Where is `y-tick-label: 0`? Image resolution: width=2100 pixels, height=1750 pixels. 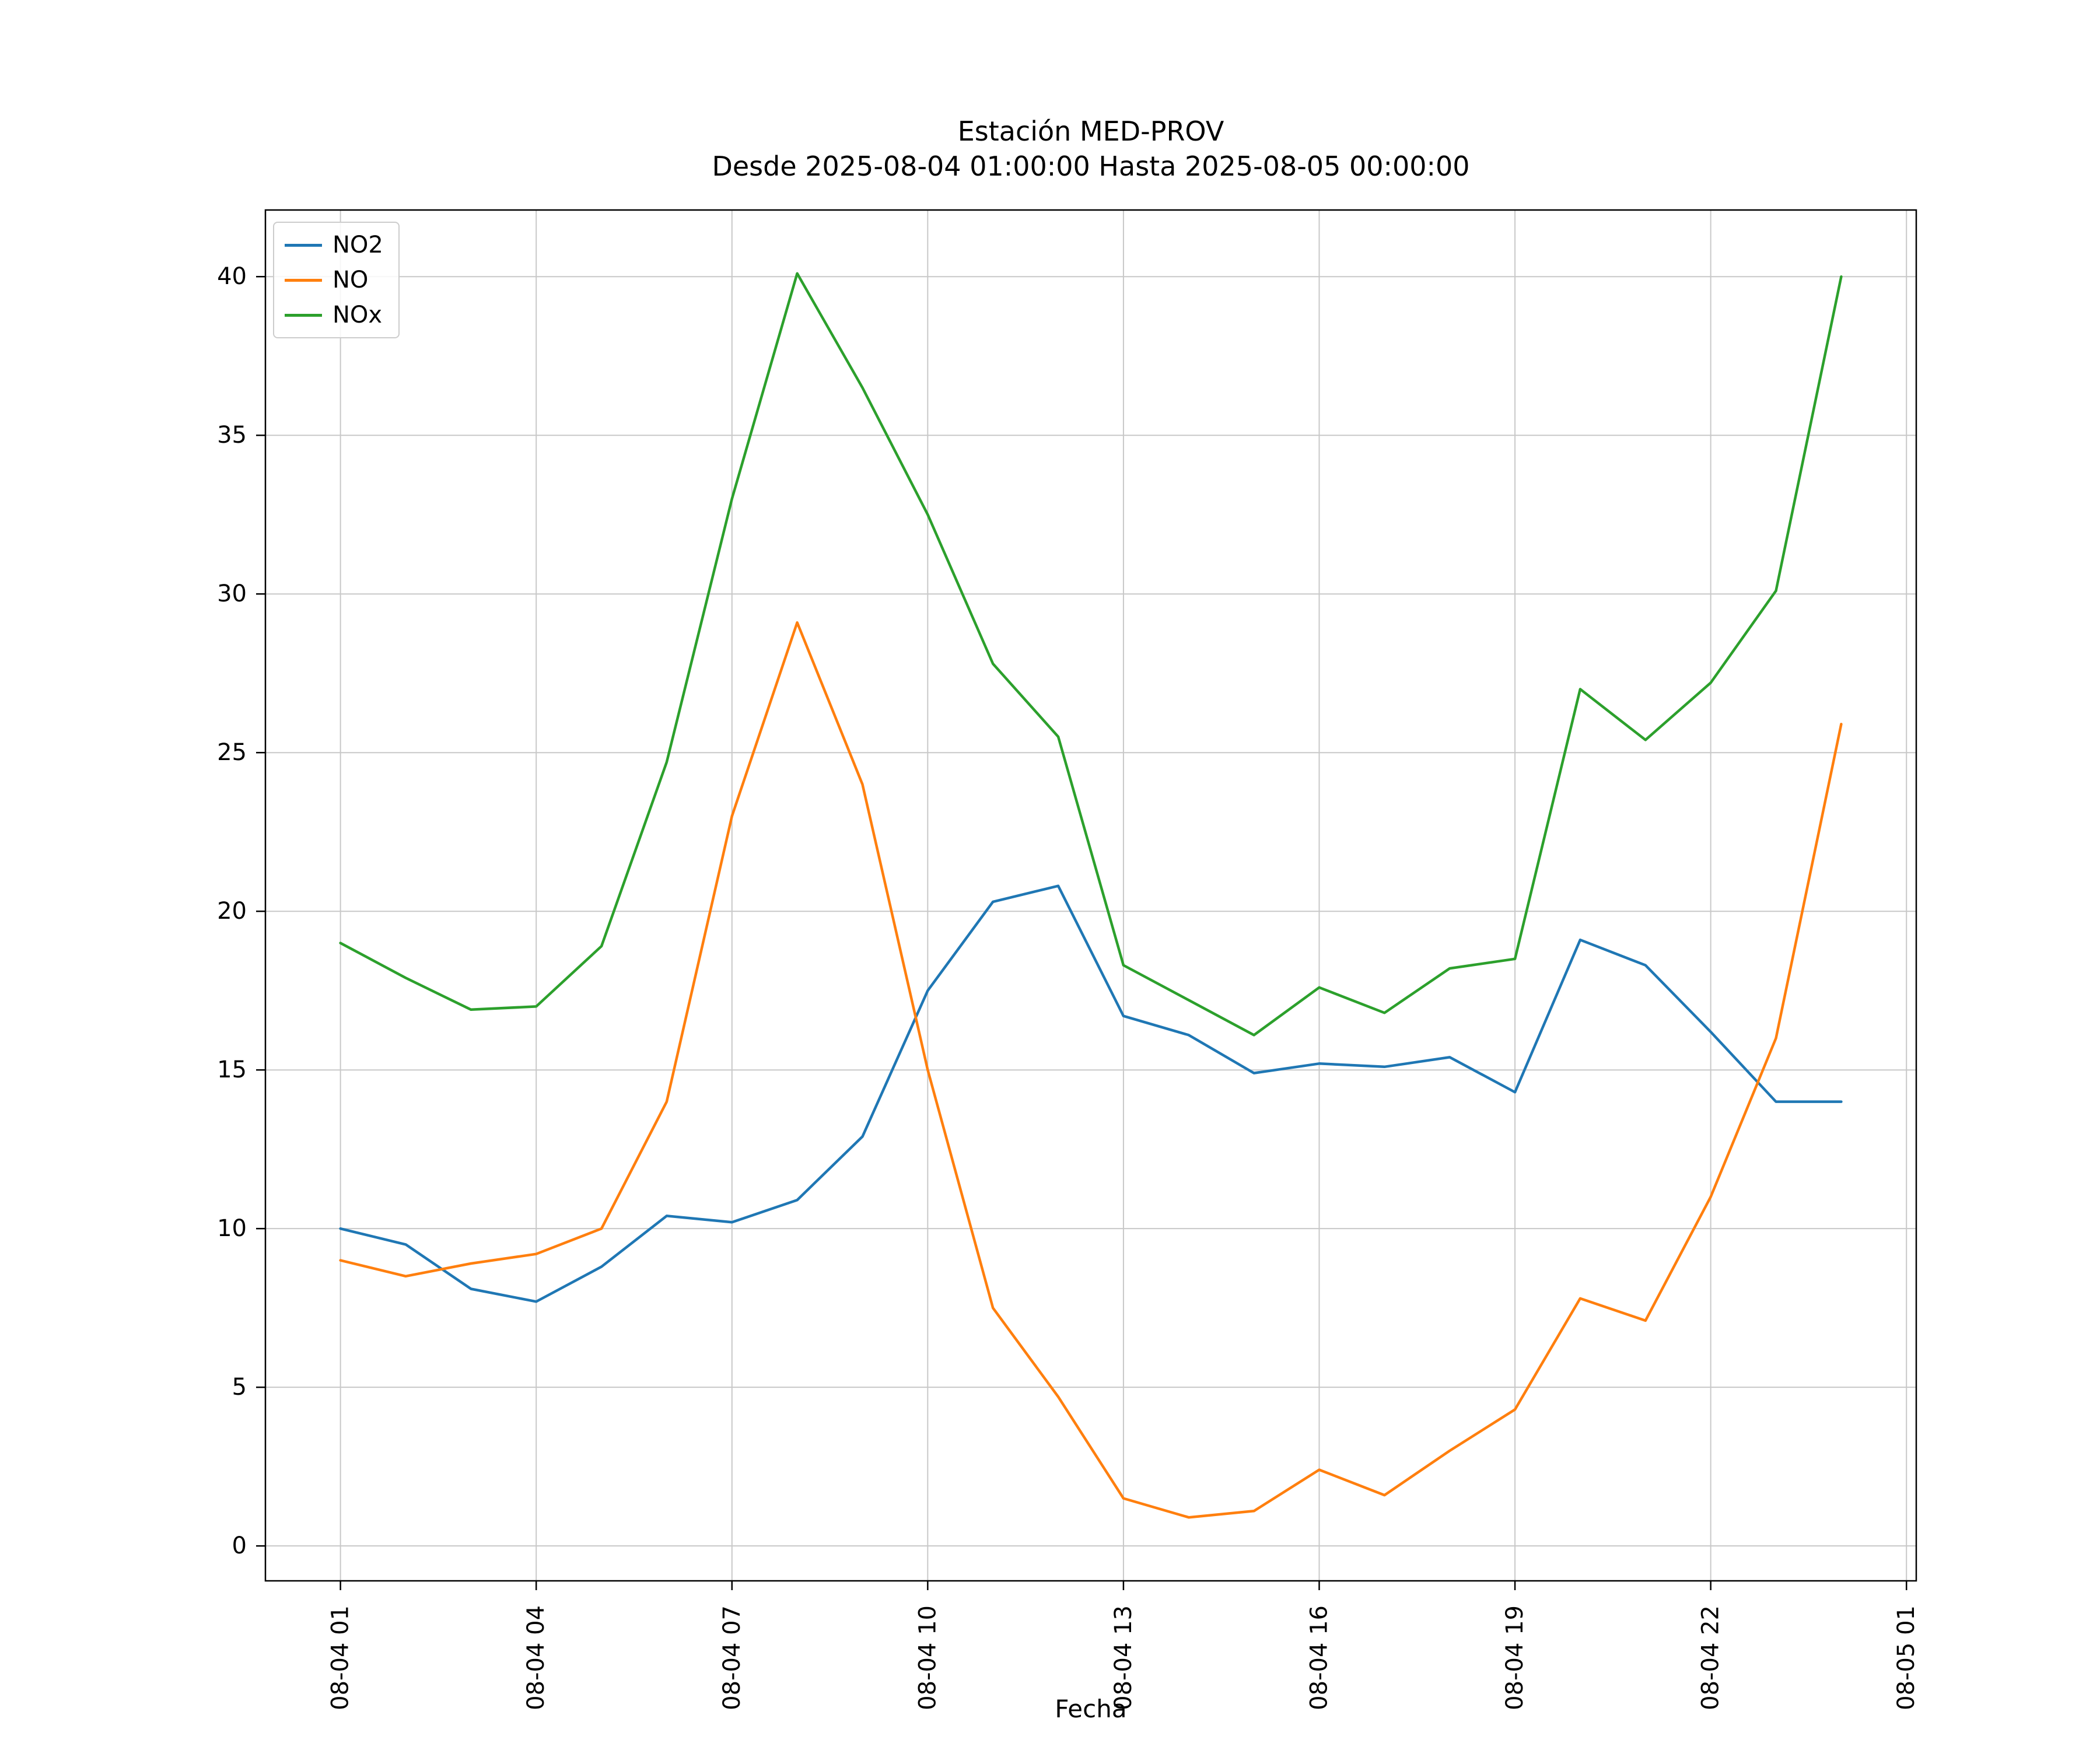 y-tick-label: 0 is located at coordinates (239, 1545).